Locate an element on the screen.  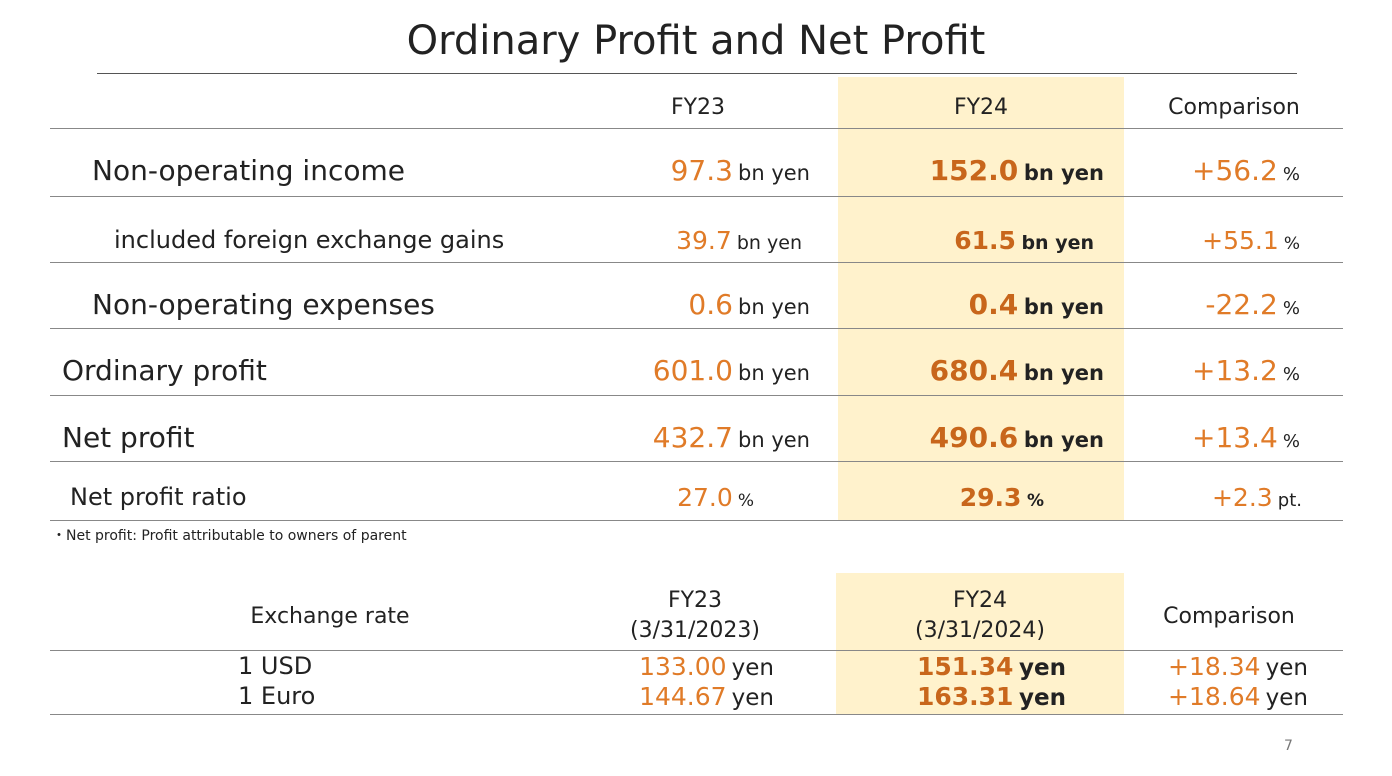
page-title: Ordinary Profit and Net Profit is located at coordinates (696, 41).